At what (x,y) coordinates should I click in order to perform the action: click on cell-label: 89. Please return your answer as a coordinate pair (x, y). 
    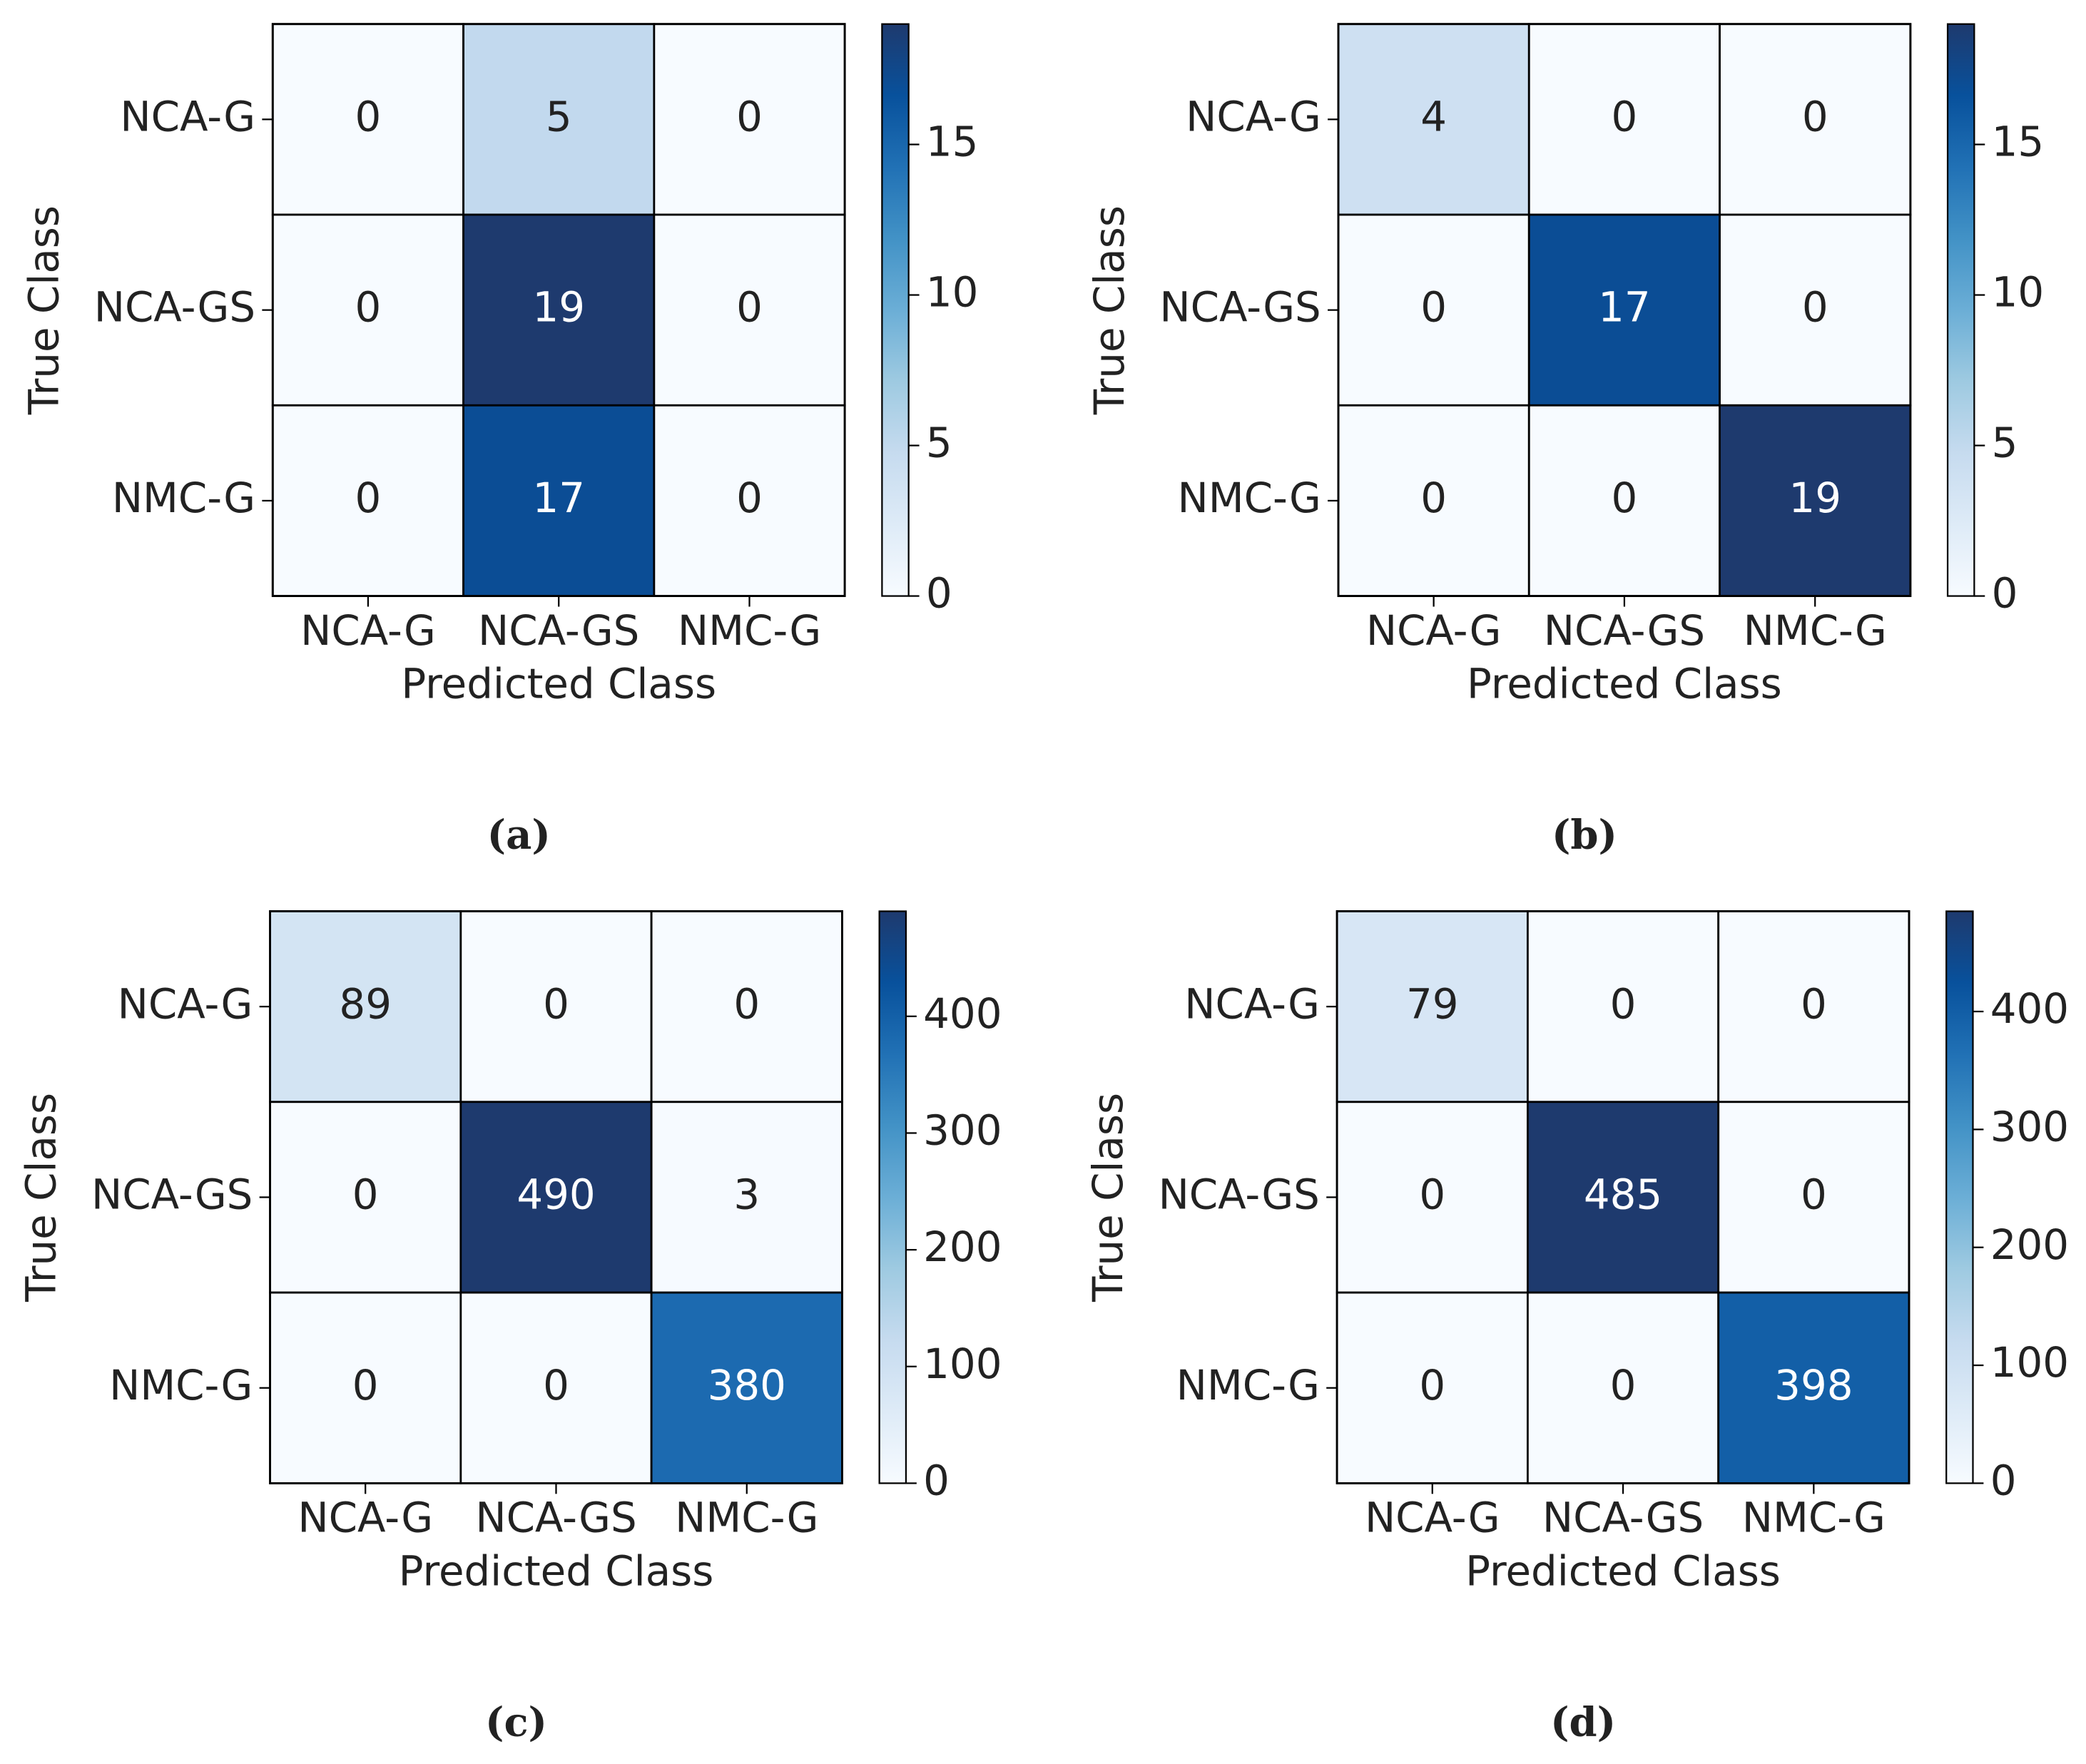
    Looking at the image, I should click on (365, 1003).